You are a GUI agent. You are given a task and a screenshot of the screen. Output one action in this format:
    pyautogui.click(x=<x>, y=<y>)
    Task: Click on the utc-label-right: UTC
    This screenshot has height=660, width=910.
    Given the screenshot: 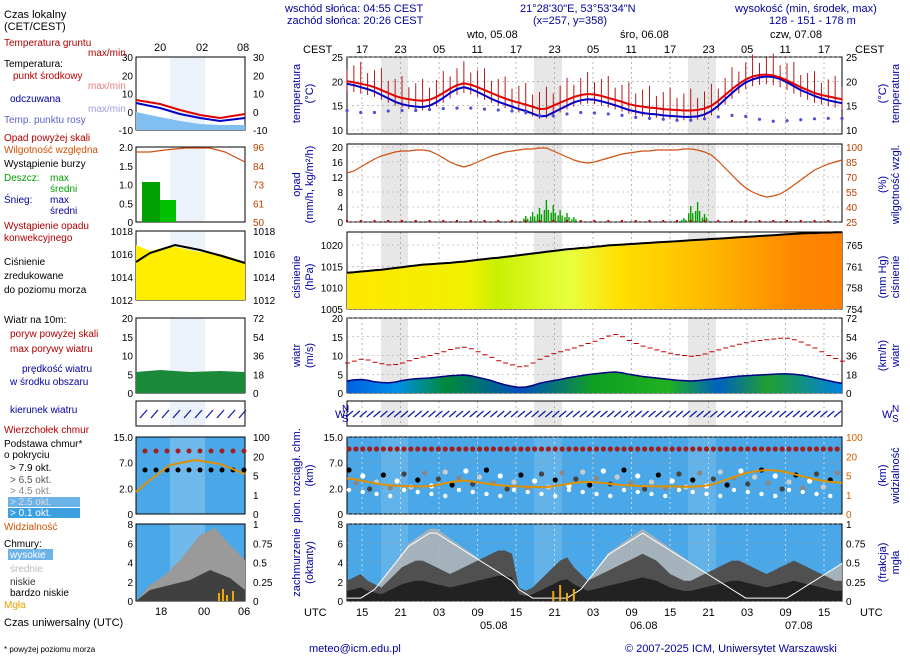 What is the action you would take?
    pyautogui.click(x=871, y=613)
    